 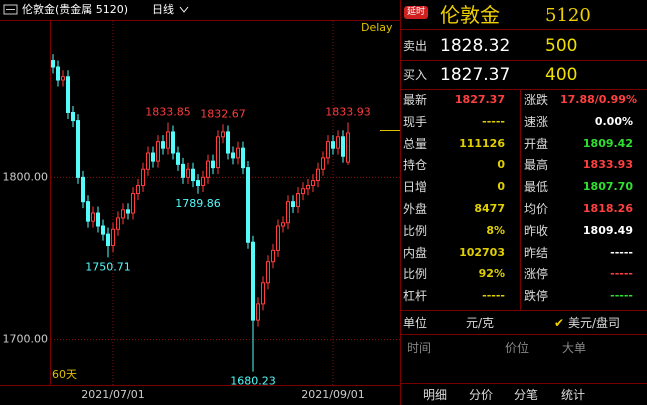 I want to click on menu-icon, so click(x=10, y=9).